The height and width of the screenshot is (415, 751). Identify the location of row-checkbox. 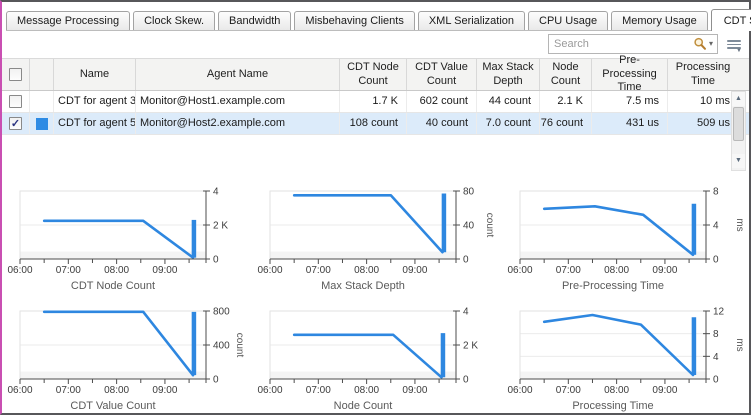
(15, 101).